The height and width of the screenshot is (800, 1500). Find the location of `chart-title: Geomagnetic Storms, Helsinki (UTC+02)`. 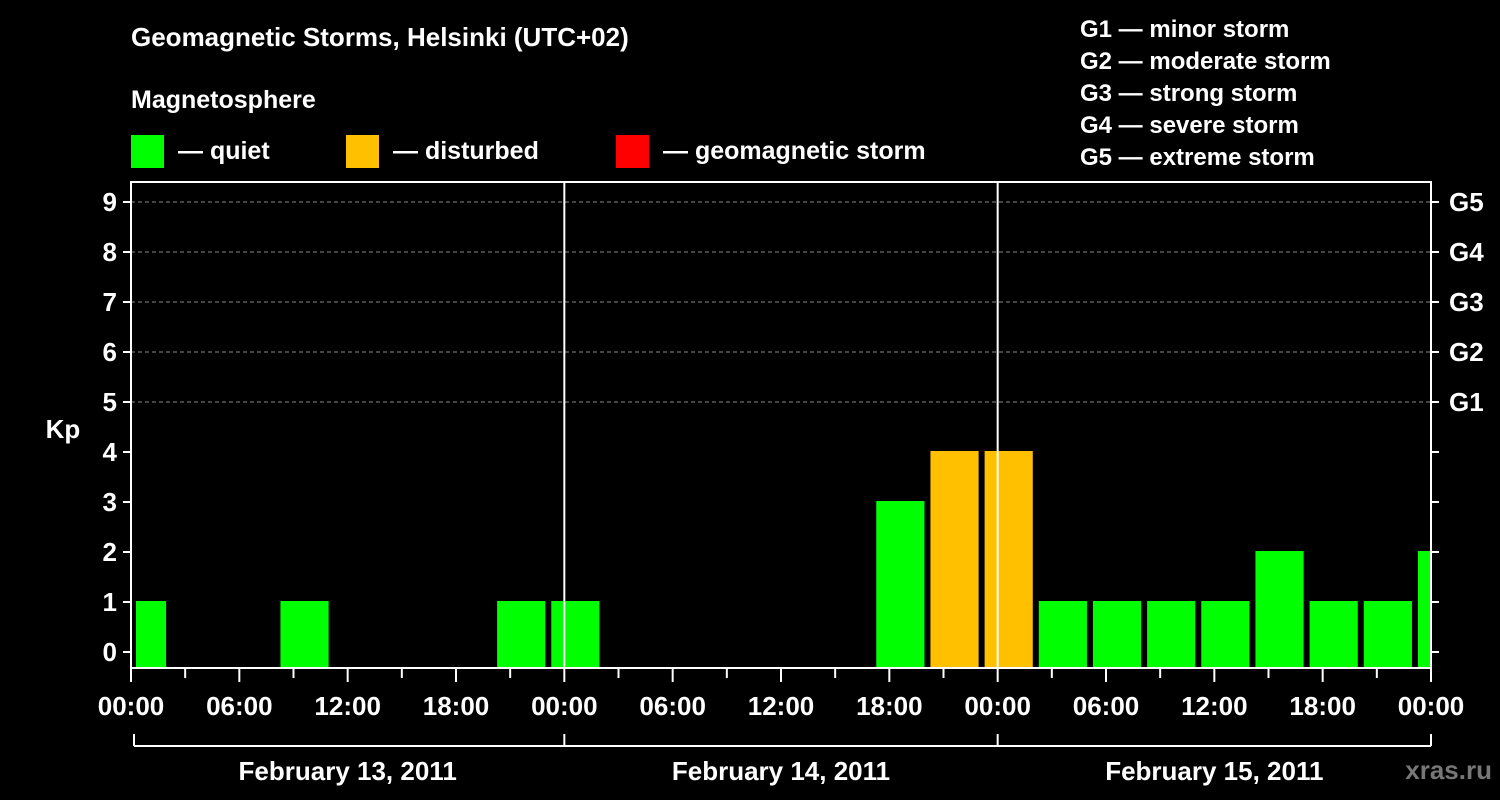

chart-title: Geomagnetic Storms, Helsinki (UTC+02) is located at coordinates (380, 37).